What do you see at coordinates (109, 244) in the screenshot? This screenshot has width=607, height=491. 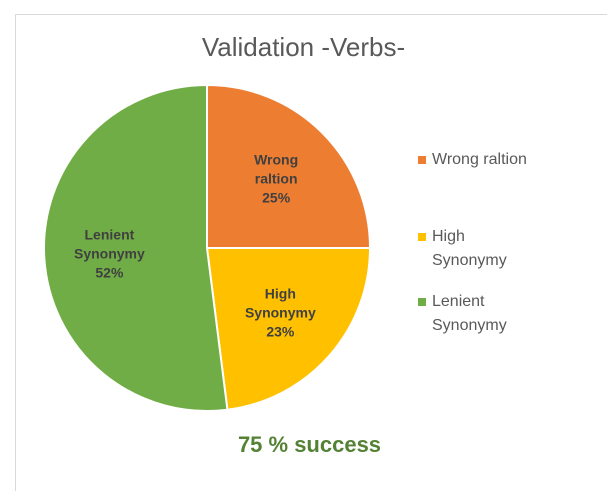 I see `data-label-category: Lenient Synonymy` at bounding box center [109, 244].